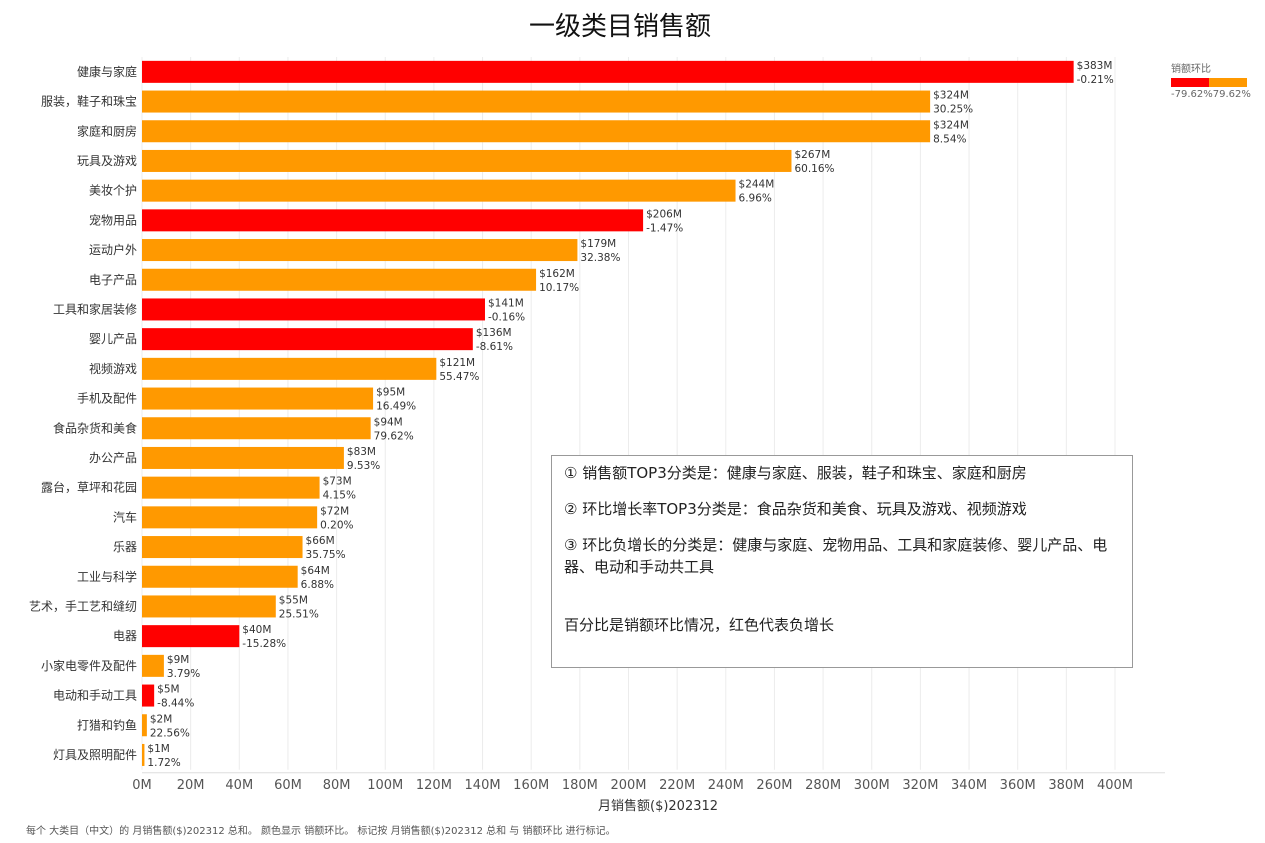 The width and height of the screenshot is (1265, 843). I want to click on x-tick-label: 180M, so click(580, 785).